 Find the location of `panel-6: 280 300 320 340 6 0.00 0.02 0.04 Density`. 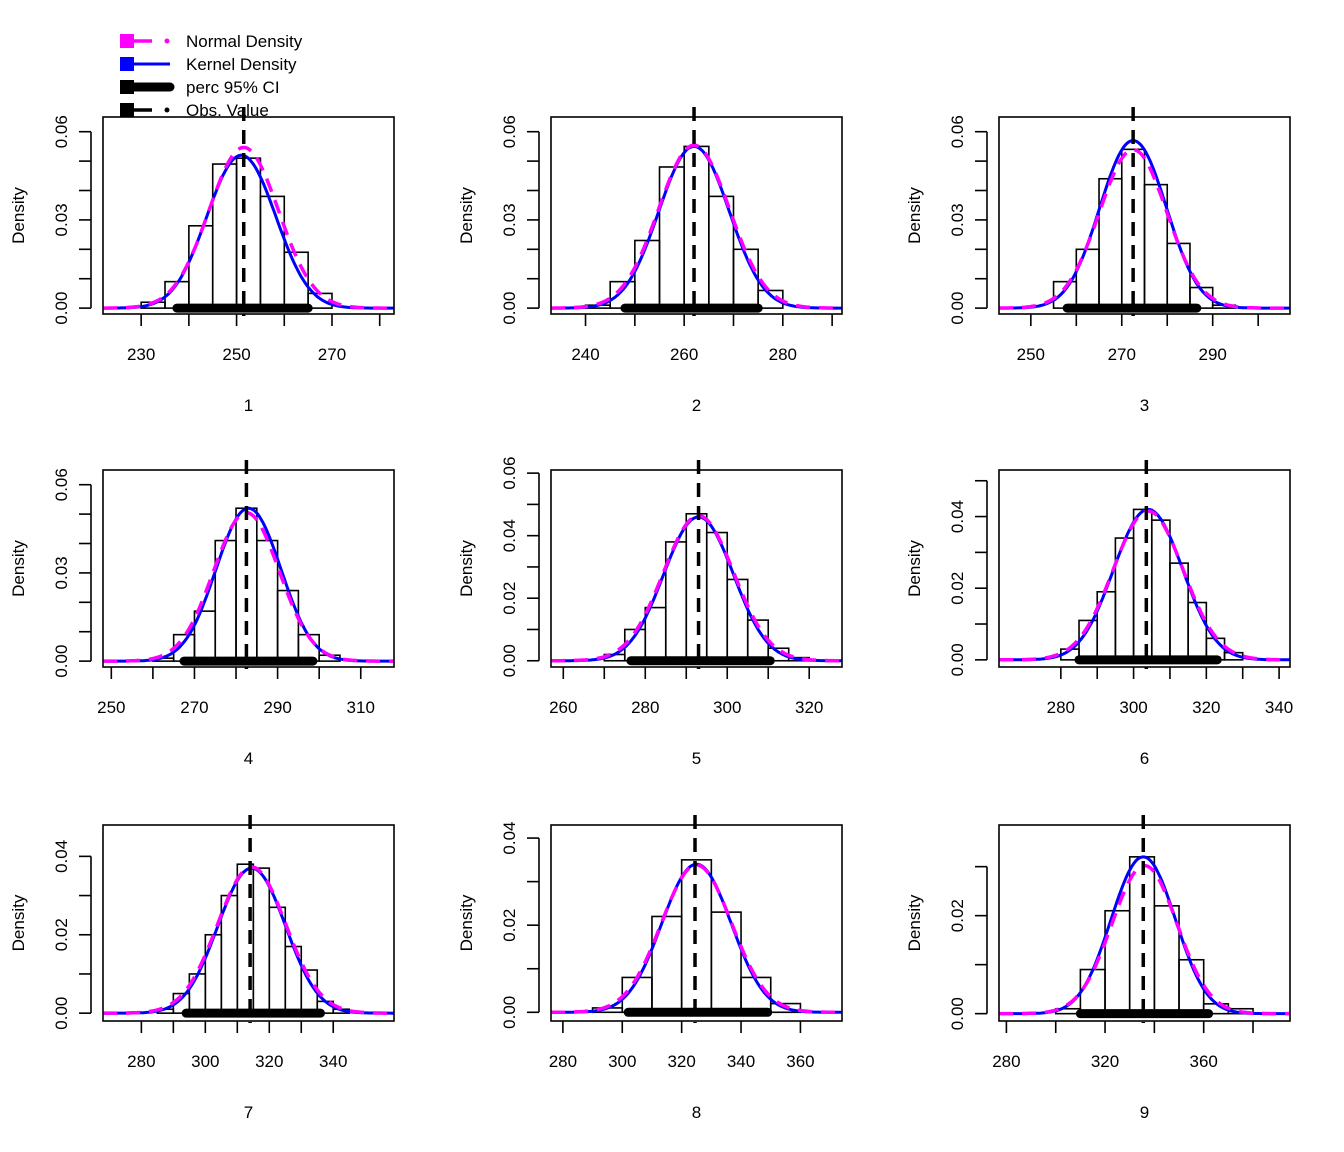

panel-6: 280 300 320 340 6 0.00 0.02 0.04 Density is located at coordinates (1099, 614).